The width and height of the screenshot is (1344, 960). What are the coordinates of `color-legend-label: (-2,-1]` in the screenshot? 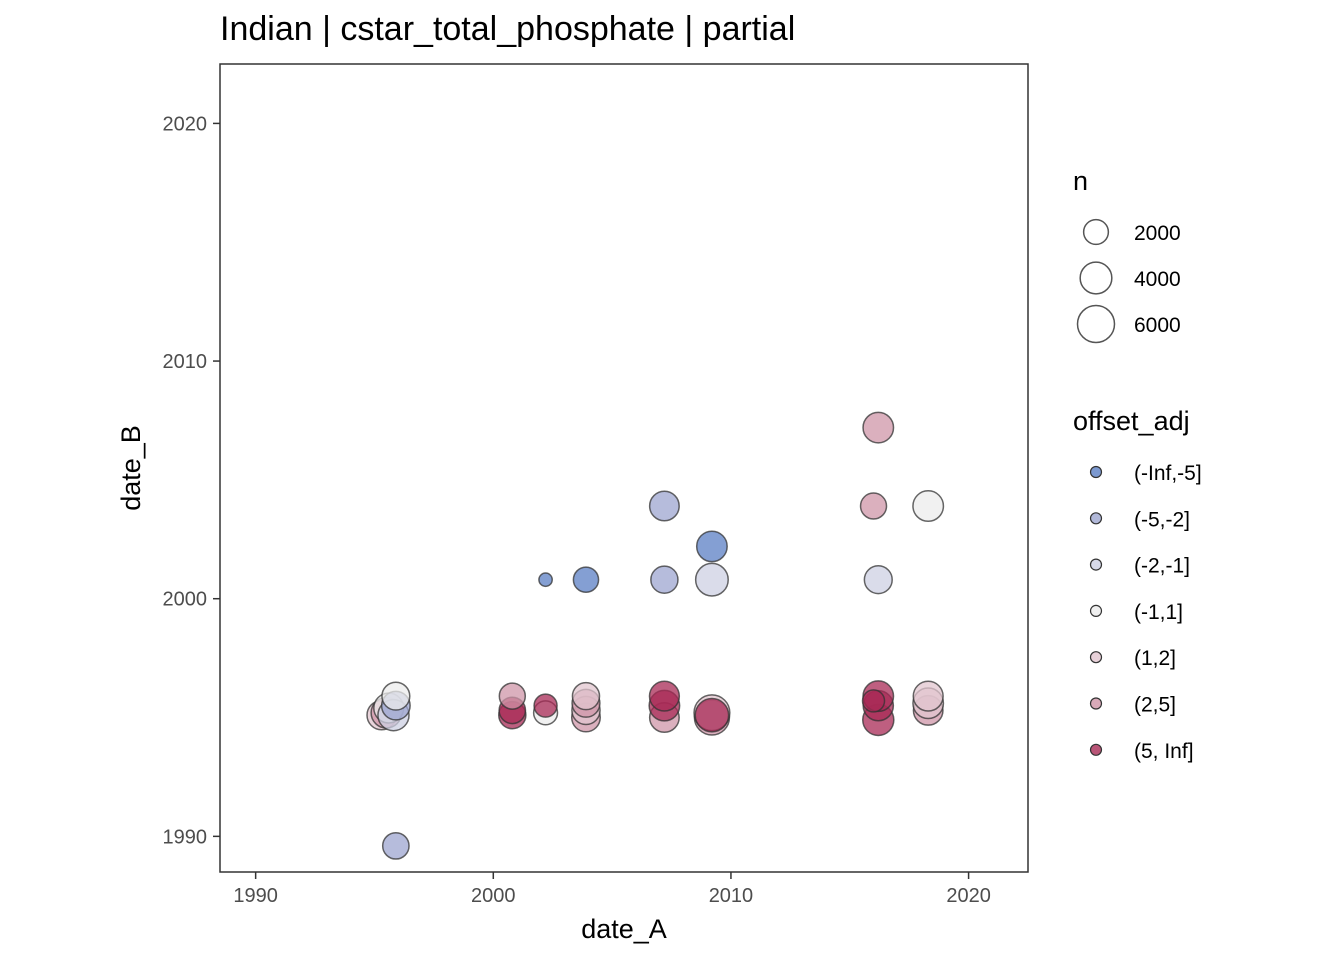 It's located at (1162, 566).